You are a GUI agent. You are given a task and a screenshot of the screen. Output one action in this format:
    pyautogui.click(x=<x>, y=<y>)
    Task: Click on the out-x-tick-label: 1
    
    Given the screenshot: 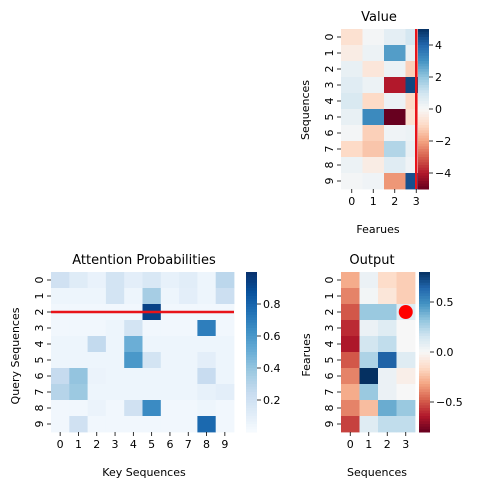 What is the action you would take?
    pyautogui.click(x=368, y=444)
    